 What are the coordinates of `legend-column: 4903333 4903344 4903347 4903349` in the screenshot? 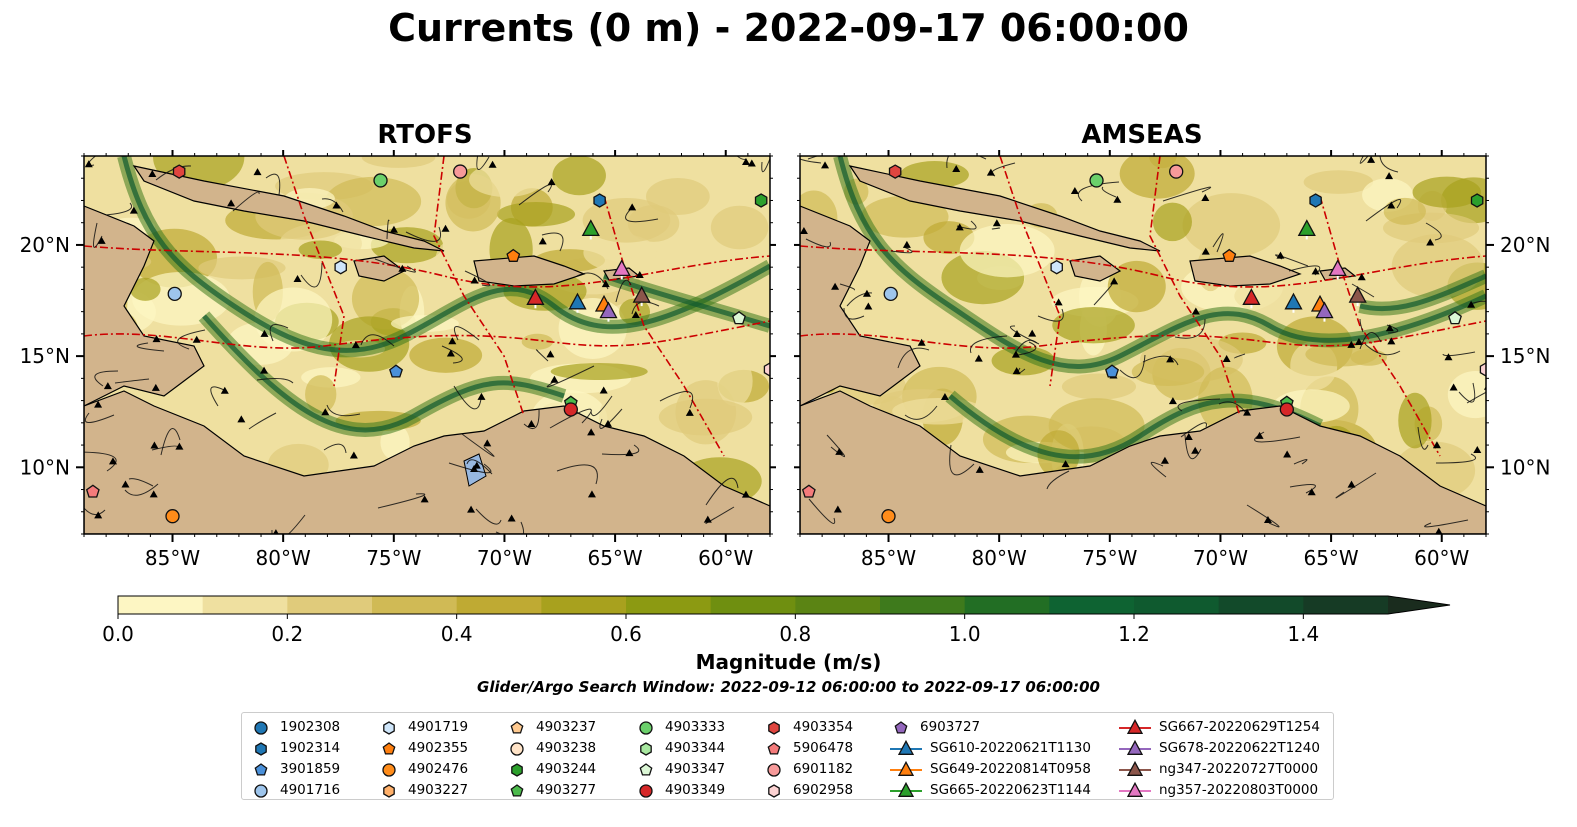 It's located at (680, 758).